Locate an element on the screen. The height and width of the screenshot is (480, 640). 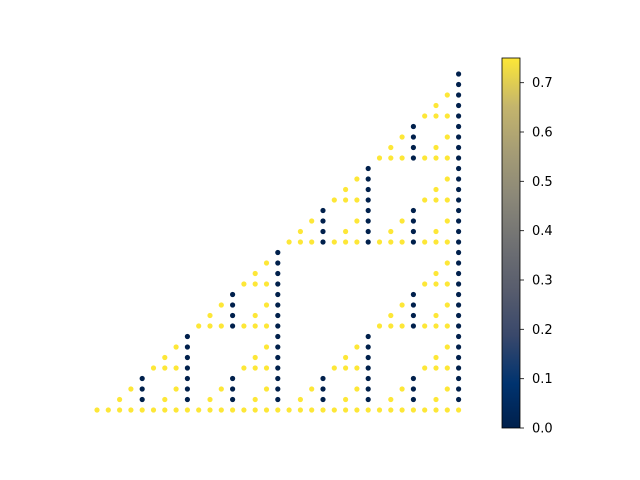
colorbar-gradient is located at coordinates (511, 243).